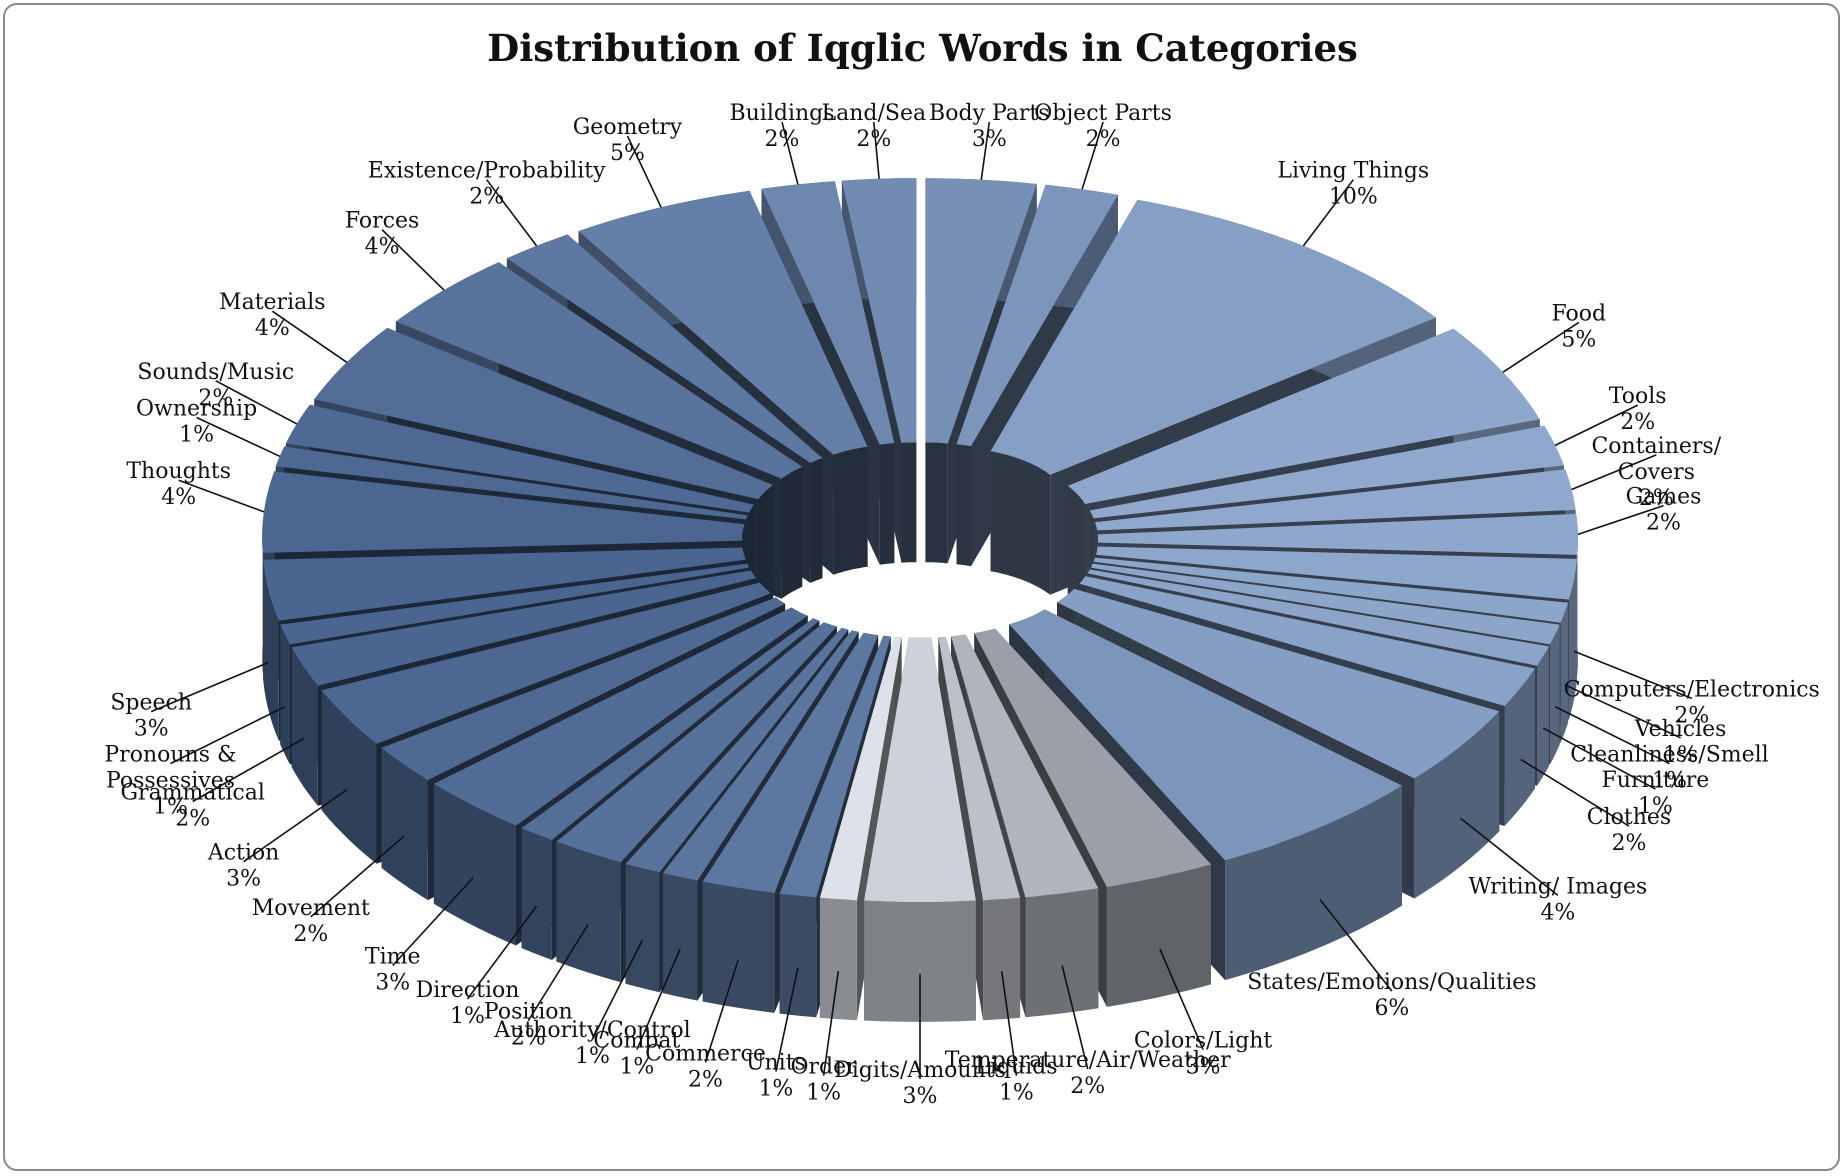 The image size is (1845, 1176). What do you see at coordinates (1578, 326) in the screenshot?
I see `slice-label: Food 5%` at bounding box center [1578, 326].